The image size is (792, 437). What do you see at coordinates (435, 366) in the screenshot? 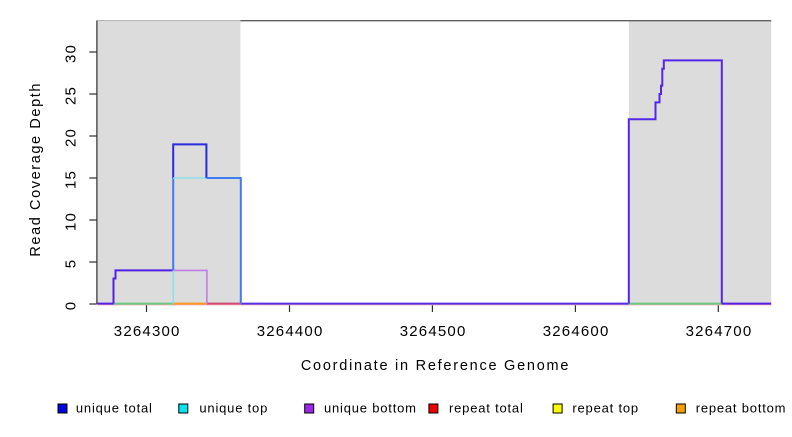
I see `svg-text: Coordinate in Reference Genome` at bounding box center [435, 366].